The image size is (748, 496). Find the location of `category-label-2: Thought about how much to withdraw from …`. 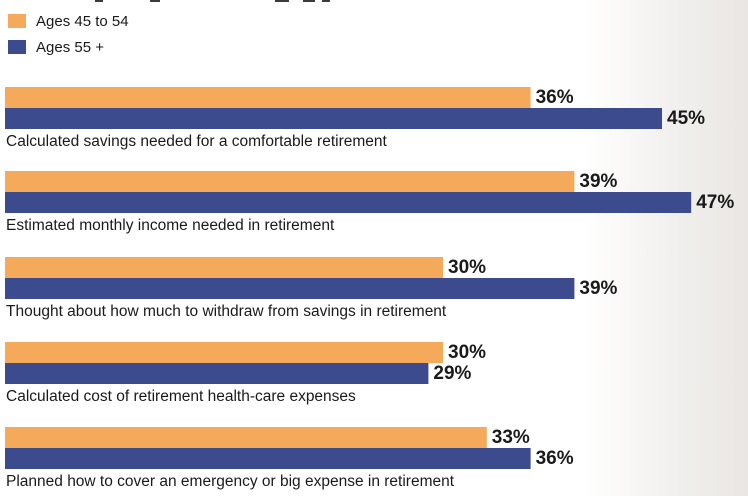

category-label-2: Thought about how much to withdraw from … is located at coordinates (226, 311).